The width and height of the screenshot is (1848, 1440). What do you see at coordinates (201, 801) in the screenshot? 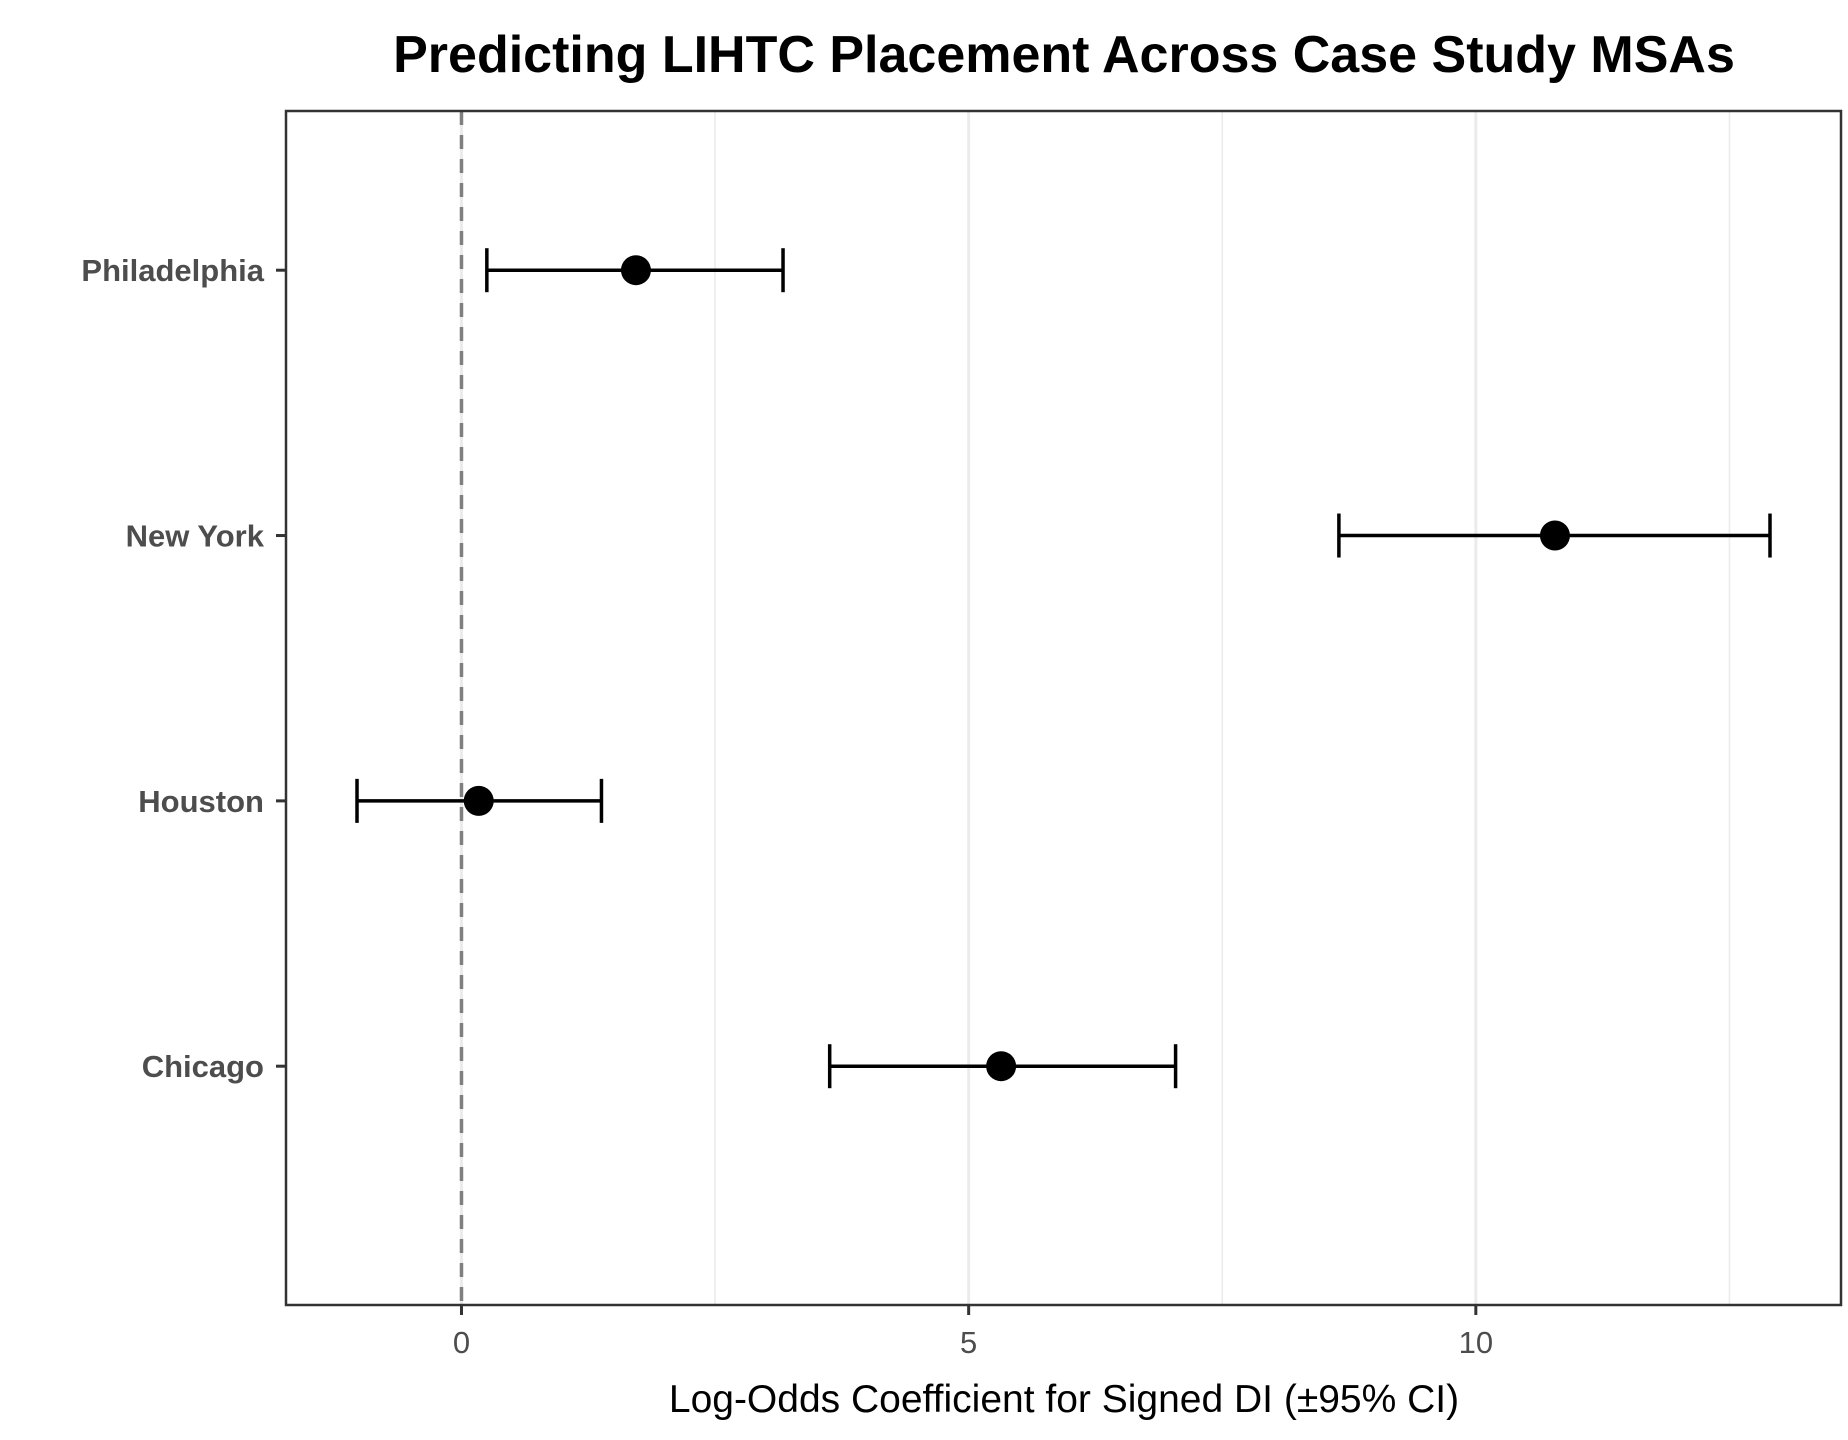
I see `y-tick-label: Houston` at bounding box center [201, 801].